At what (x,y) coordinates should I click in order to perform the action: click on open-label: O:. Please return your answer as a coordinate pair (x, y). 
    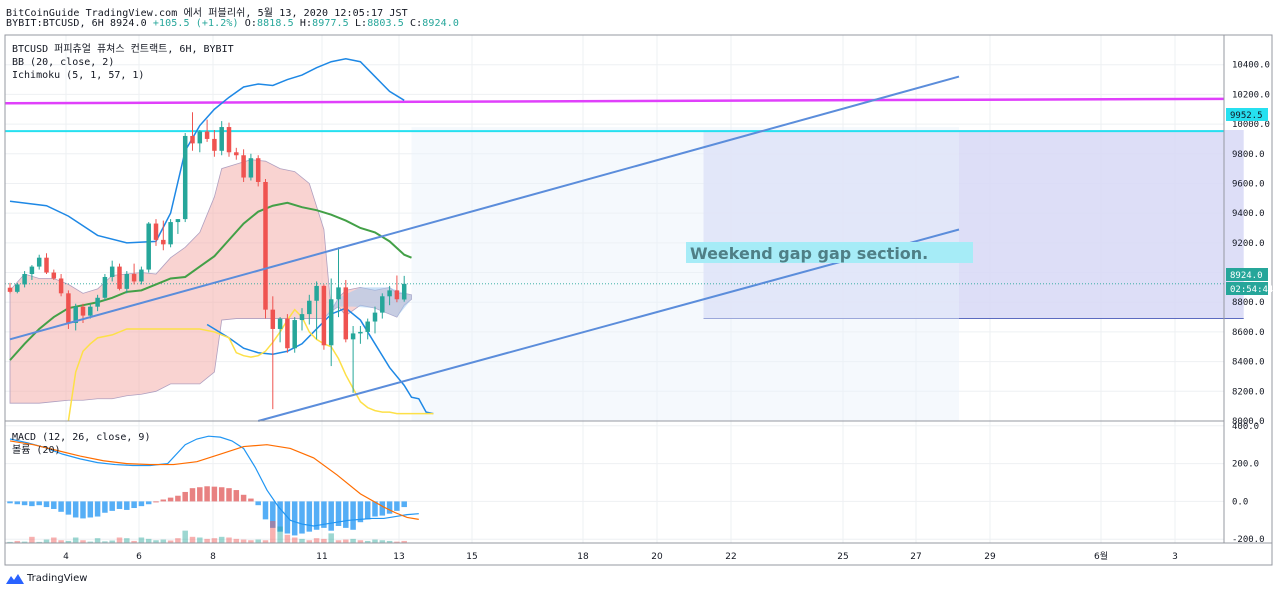
    Looking at the image, I should click on (250, 23).